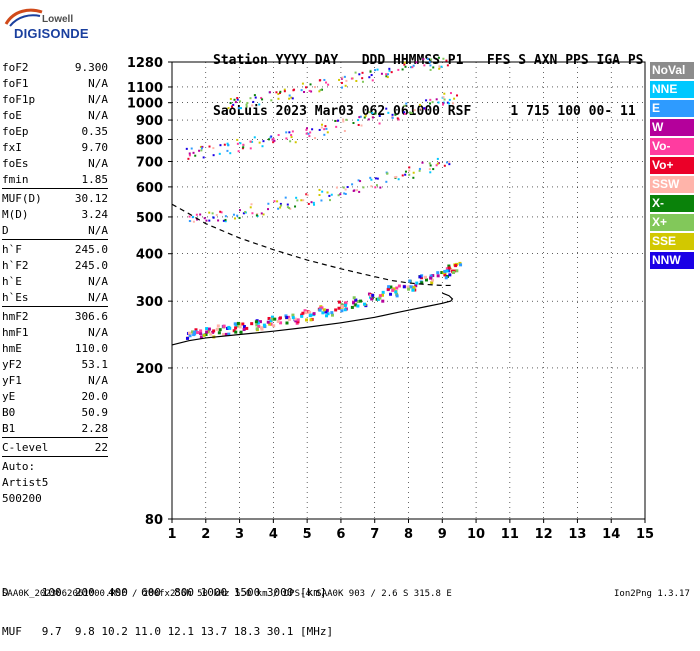 The image size is (700, 651). What do you see at coordinates (149, 121) in the screenshot?
I see `y-tick-label: 900` at bounding box center [149, 121].